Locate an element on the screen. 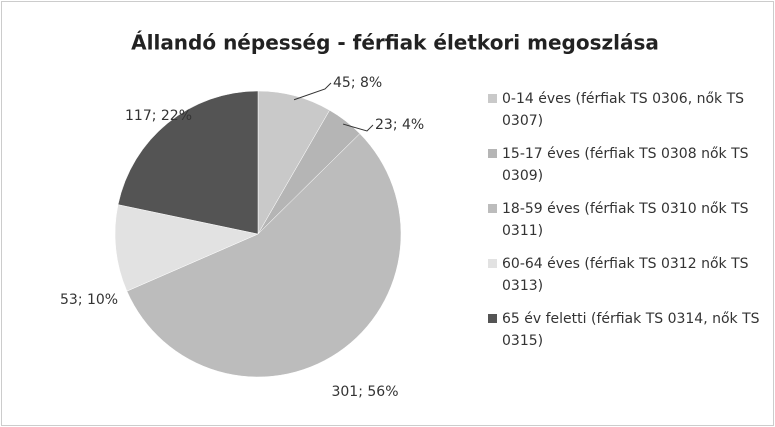 Image resolution: width=775 pixels, height=427 pixels. legend-label: 60-64 éves (férfiak TS 0312 nők TS 0313) is located at coordinates (625, 275).